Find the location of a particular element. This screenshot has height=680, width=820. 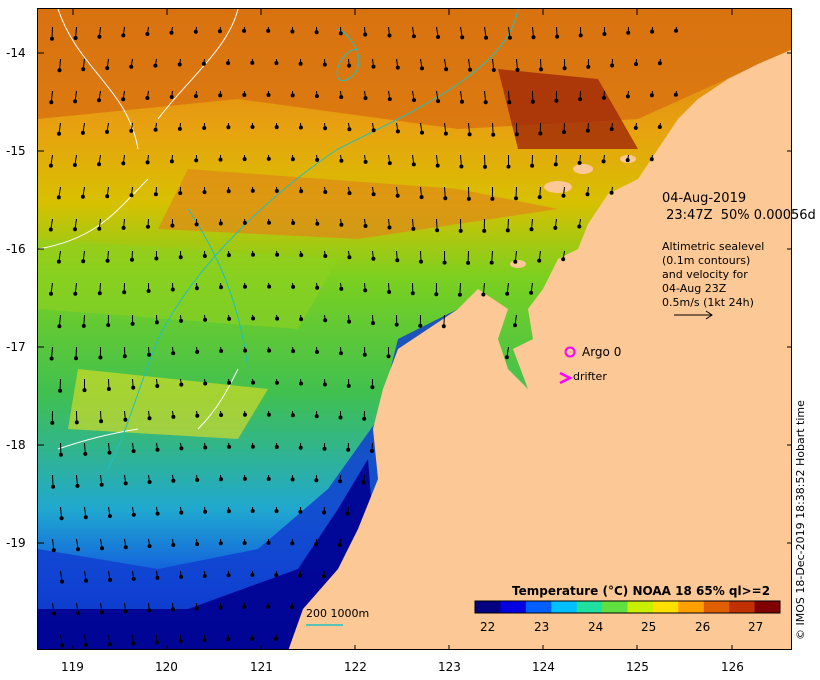

lat-label: -15 is located at coordinates (16, 151).